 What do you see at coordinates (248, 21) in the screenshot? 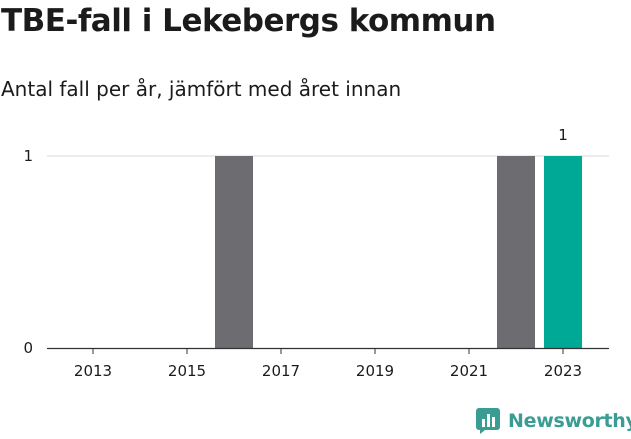
I see `chart-title: TBE-fall i Lekebergs kommun` at bounding box center [248, 21].